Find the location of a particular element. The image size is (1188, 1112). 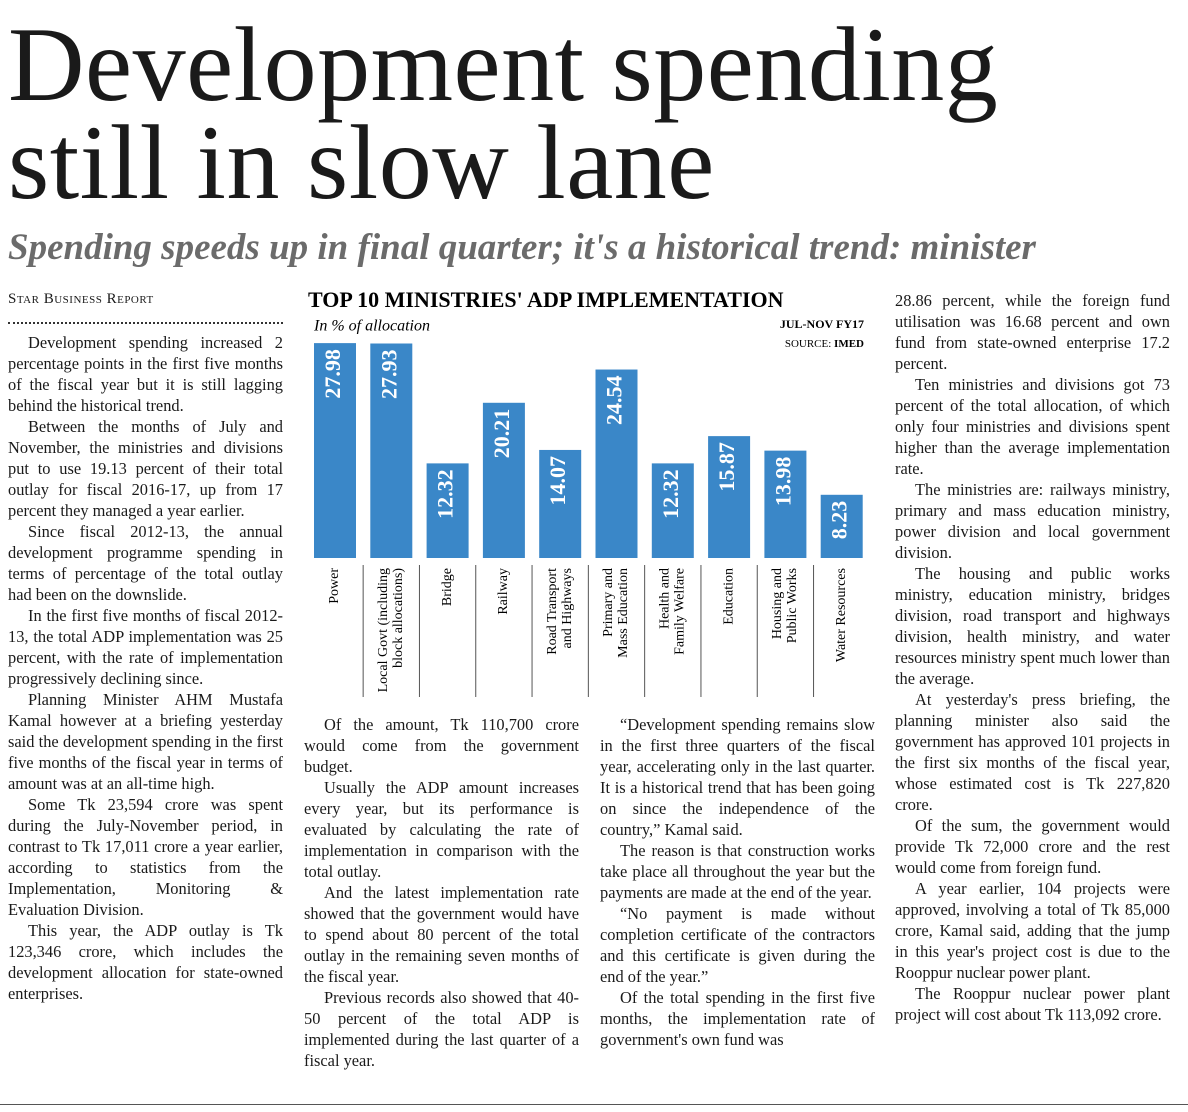

value-label: 27.93 is located at coordinates (388, 374).